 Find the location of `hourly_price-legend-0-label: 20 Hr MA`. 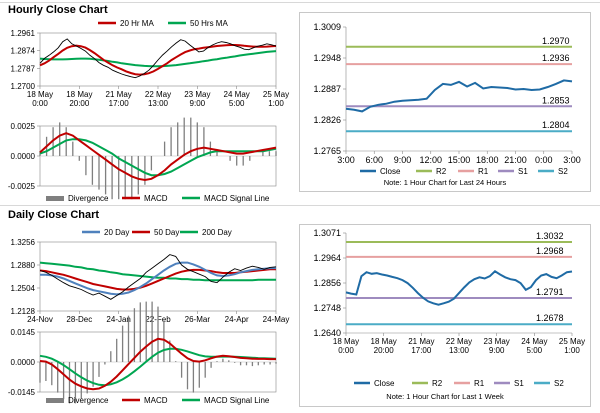

hourly_price-legend-0-label: 20 Hr MA is located at coordinates (137, 23).